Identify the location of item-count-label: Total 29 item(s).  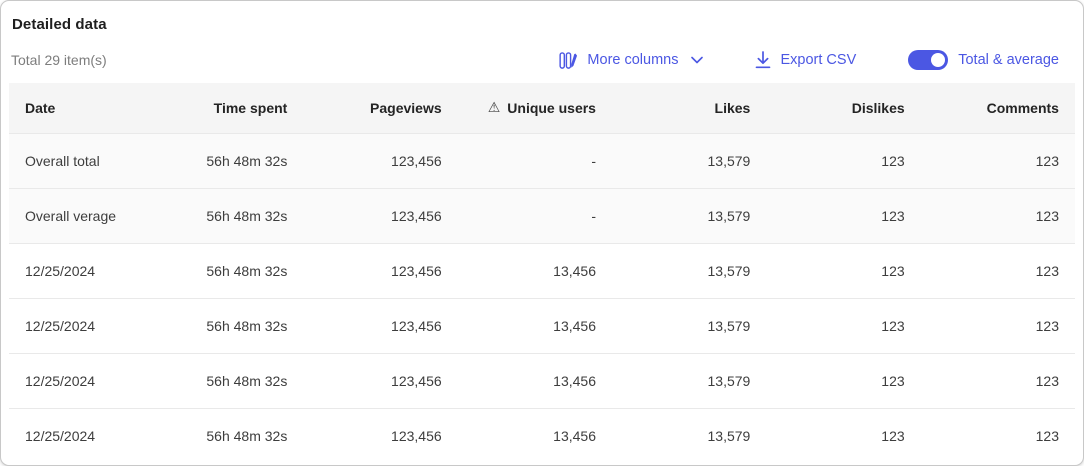
(59, 60).